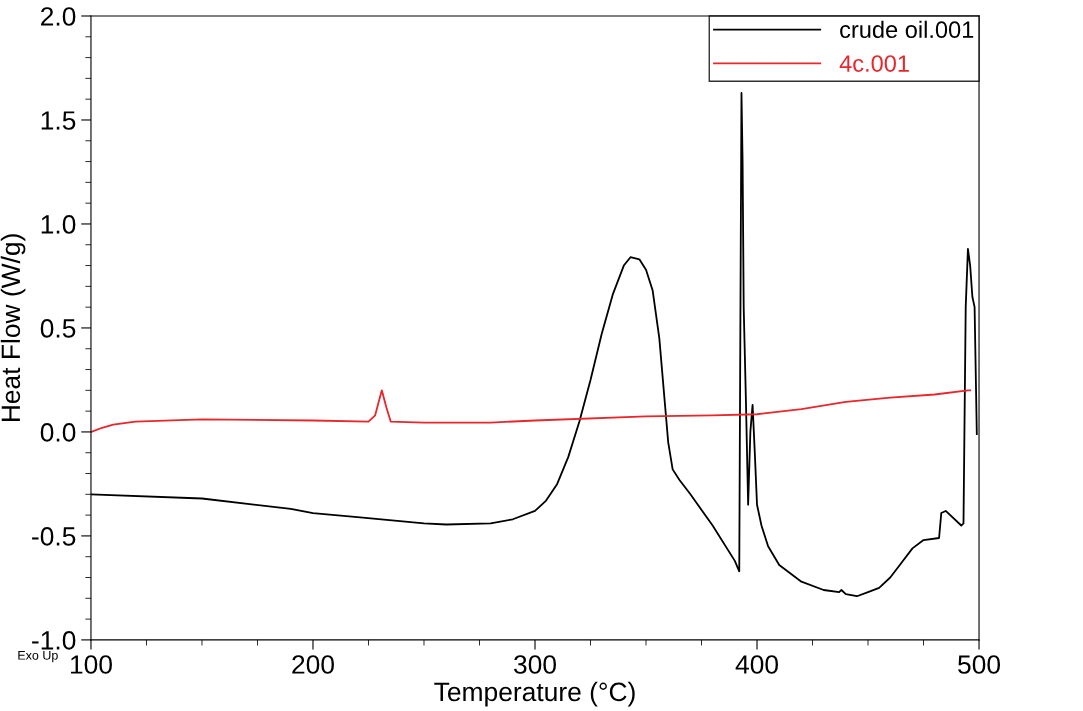 The height and width of the screenshot is (711, 1083). What do you see at coordinates (91, 664) in the screenshot?
I see `x-tick-label: 100` at bounding box center [91, 664].